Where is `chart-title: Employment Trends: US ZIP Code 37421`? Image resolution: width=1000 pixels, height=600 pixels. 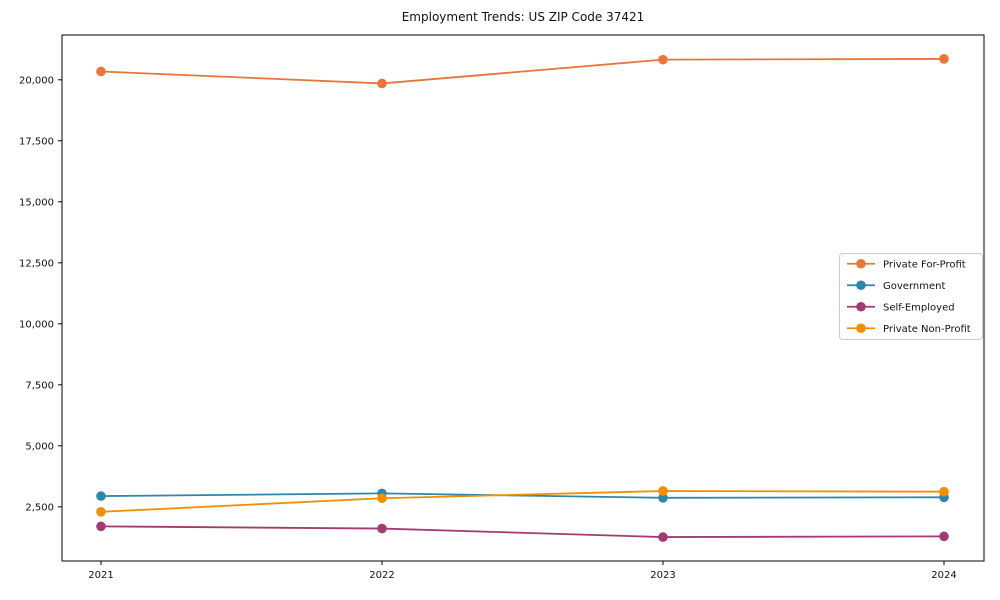
chart-title: Employment Trends: US ZIP Code 37421 is located at coordinates (523, 17).